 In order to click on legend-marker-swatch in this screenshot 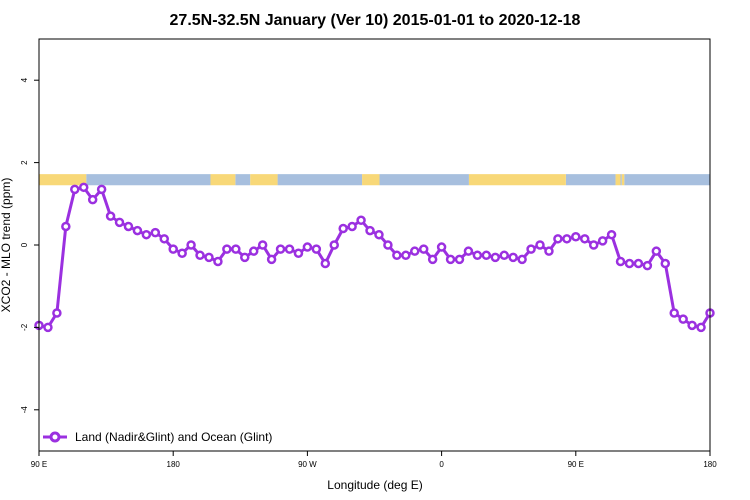, I will do `click(55, 437)`.